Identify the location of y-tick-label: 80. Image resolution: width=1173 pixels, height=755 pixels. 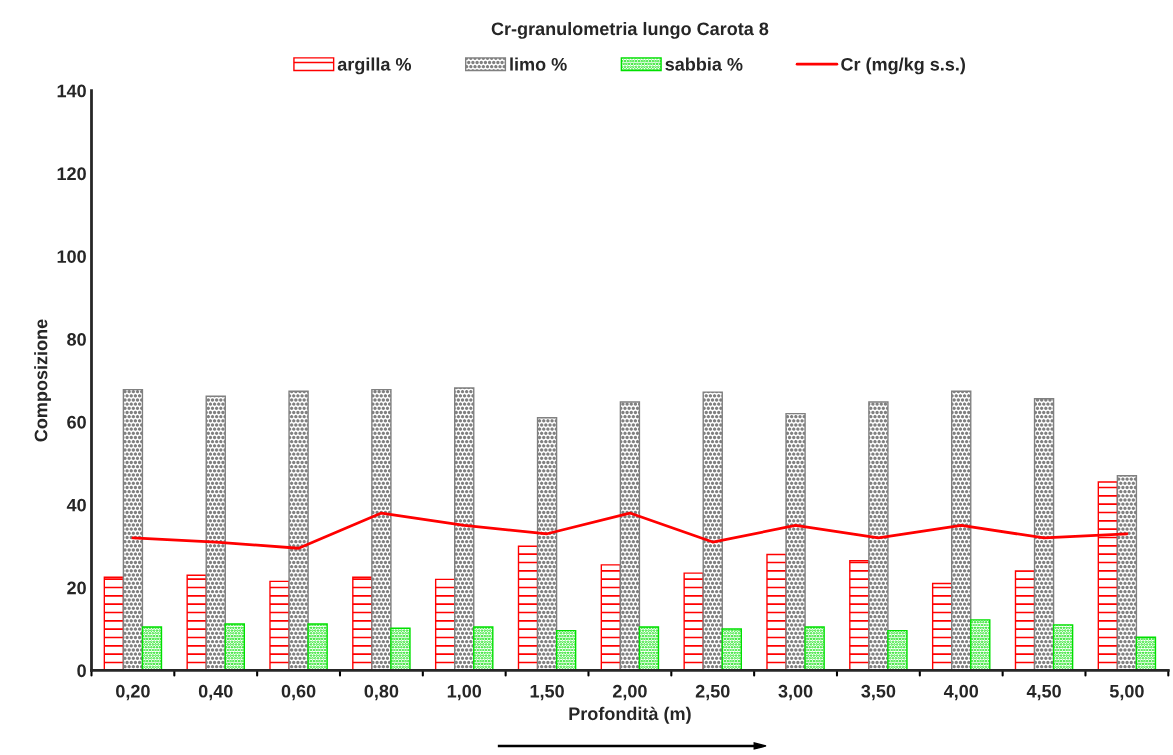
(76, 339).